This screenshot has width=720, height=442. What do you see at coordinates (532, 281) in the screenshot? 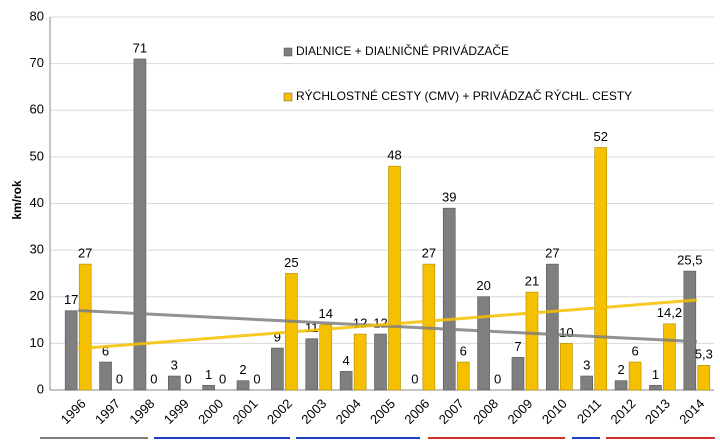
I see `data-label: 21` at bounding box center [532, 281].